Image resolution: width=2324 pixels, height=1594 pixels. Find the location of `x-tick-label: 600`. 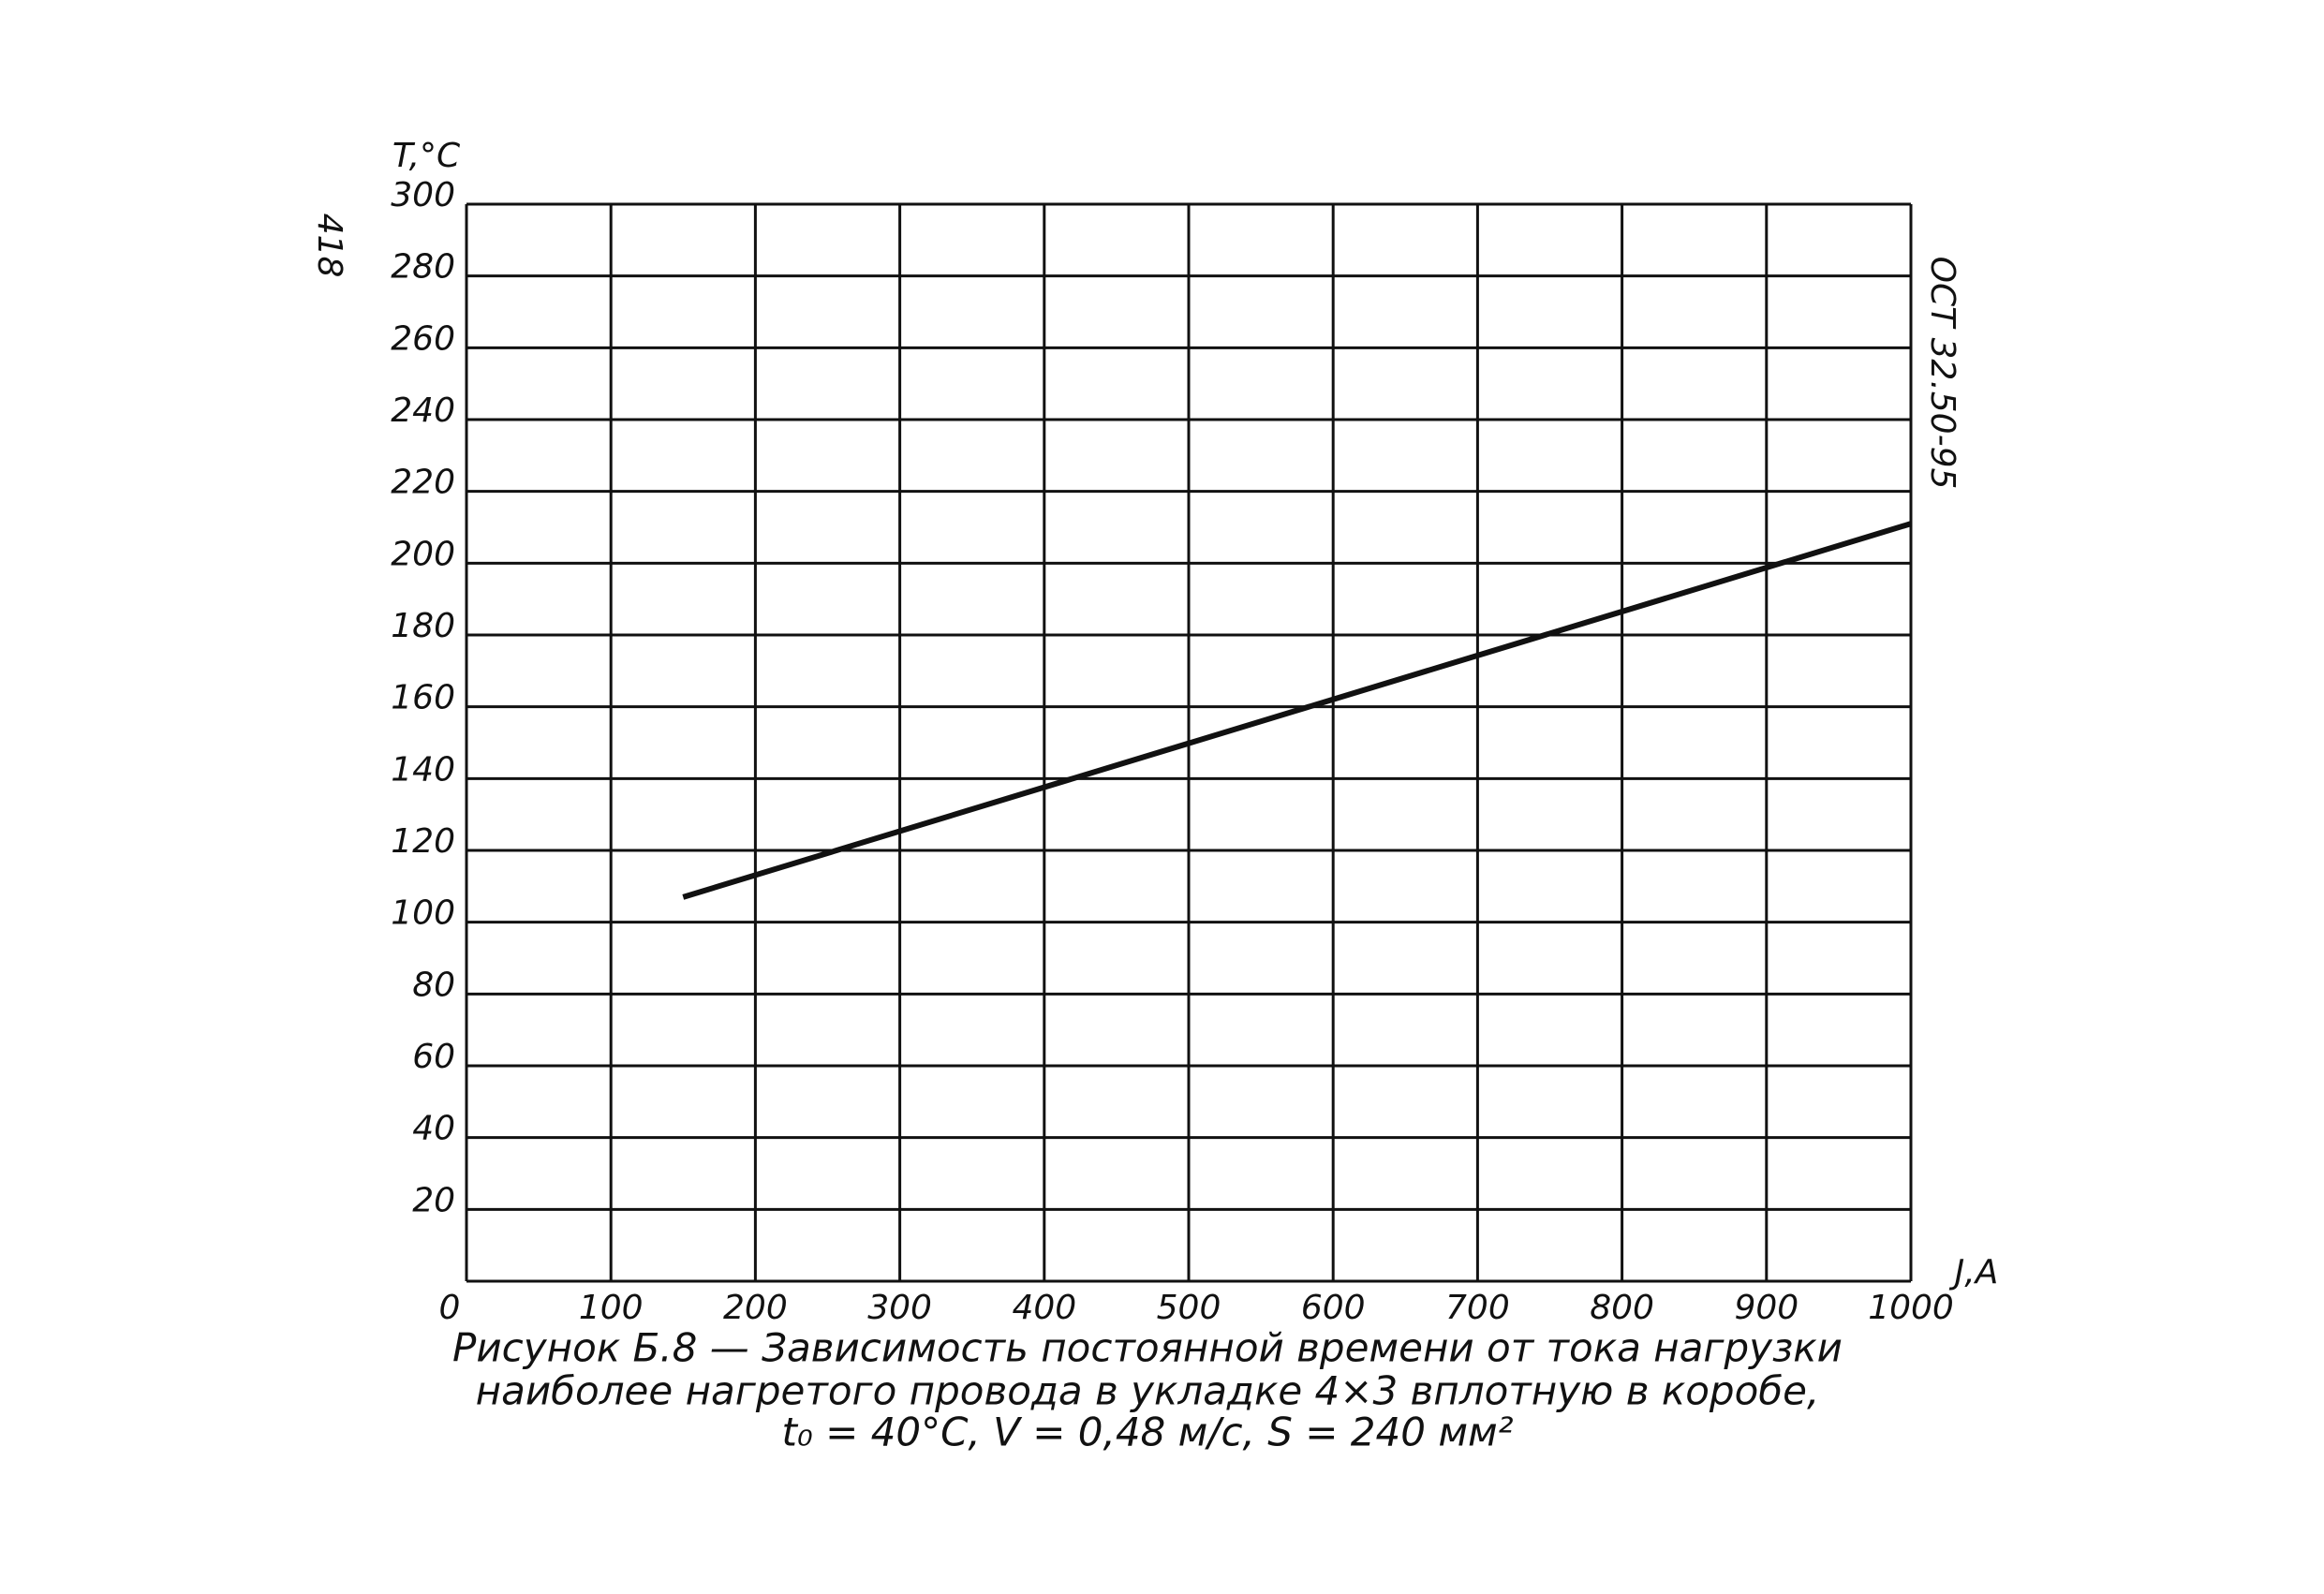

x-tick-label: 600 is located at coordinates (1333, 1308).